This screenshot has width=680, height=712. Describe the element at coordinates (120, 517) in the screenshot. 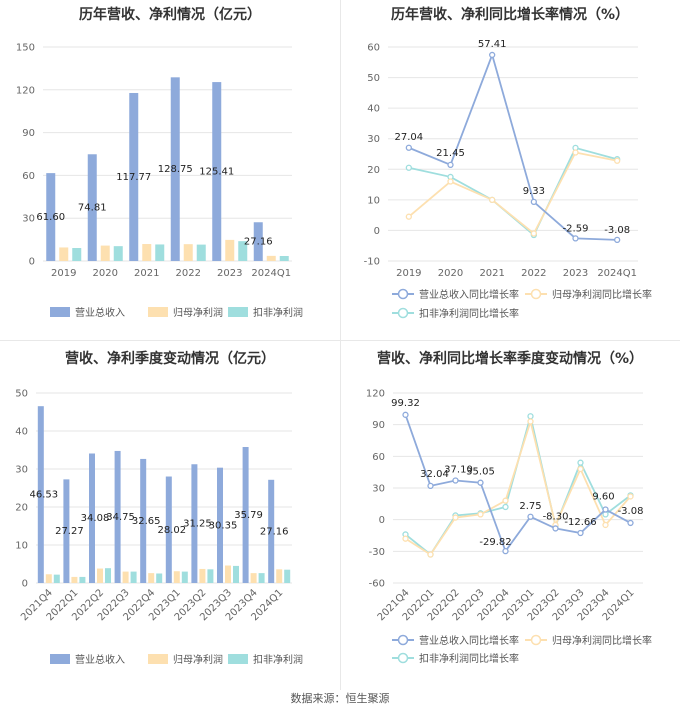

I see `data-label: 34.75` at that location.